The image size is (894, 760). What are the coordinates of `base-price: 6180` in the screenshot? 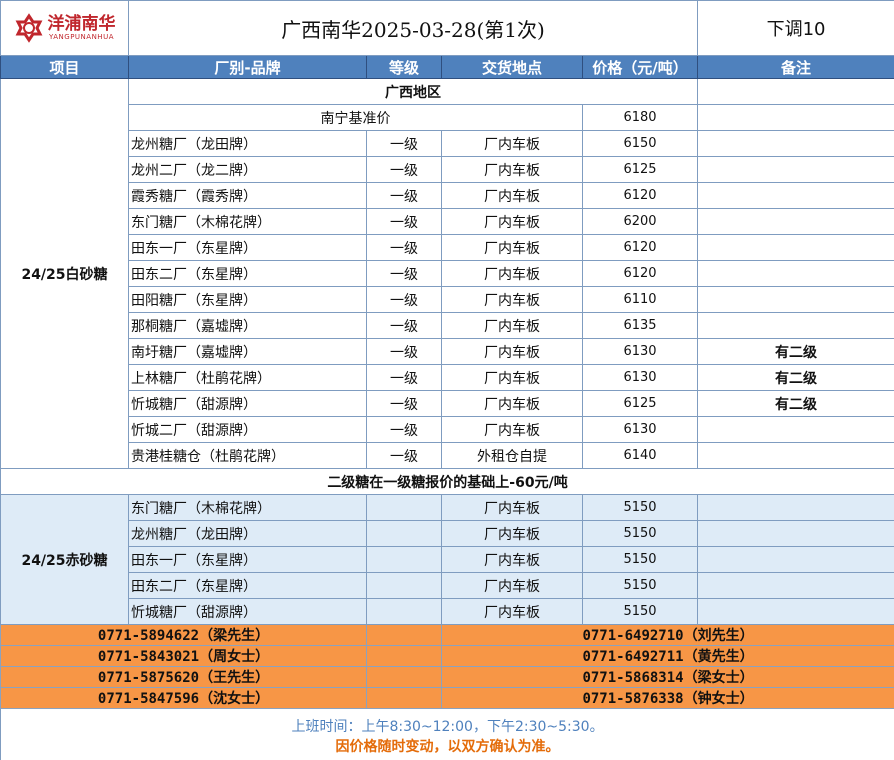 It's located at (640, 117).